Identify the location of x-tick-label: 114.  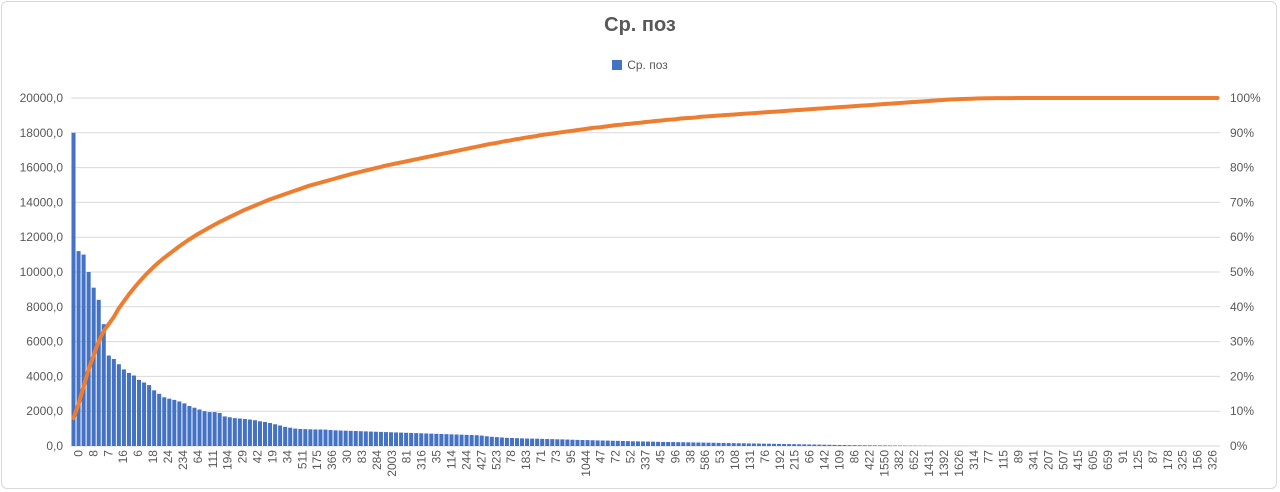
(452, 459).